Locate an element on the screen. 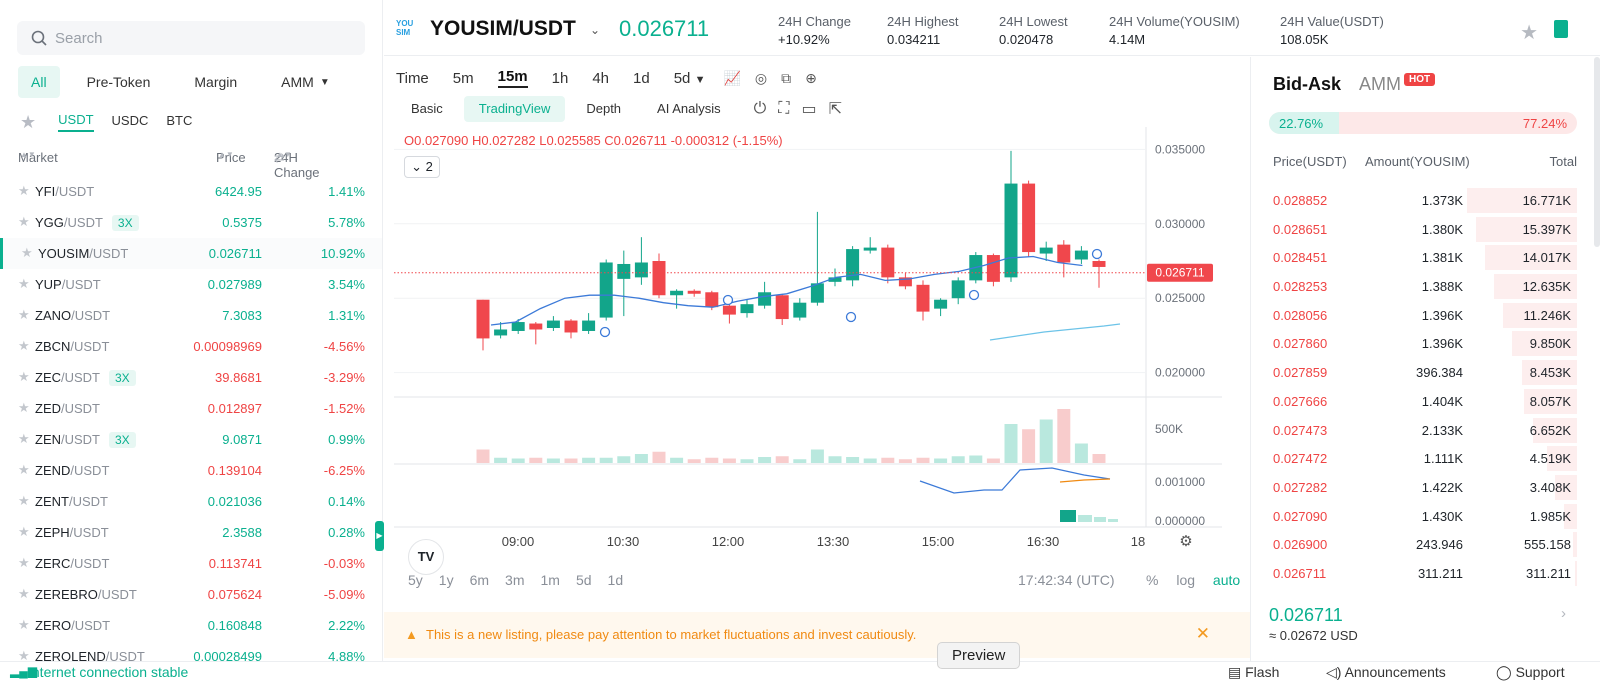  range-1y: 1y is located at coordinates (446, 580).